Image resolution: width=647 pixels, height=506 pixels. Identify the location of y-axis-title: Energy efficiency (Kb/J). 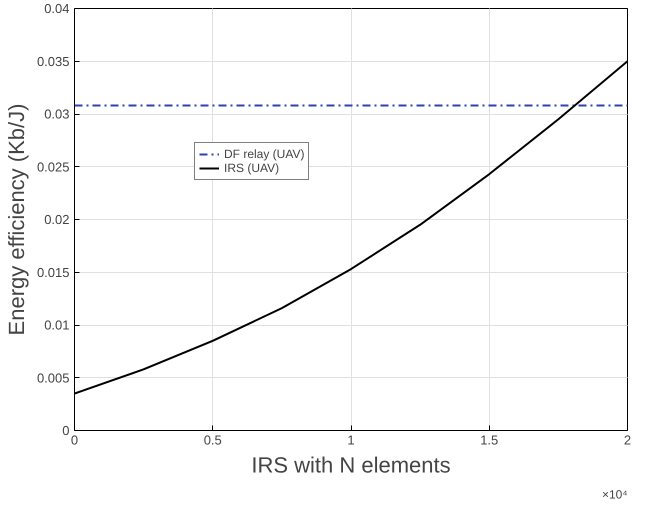
(16, 220).